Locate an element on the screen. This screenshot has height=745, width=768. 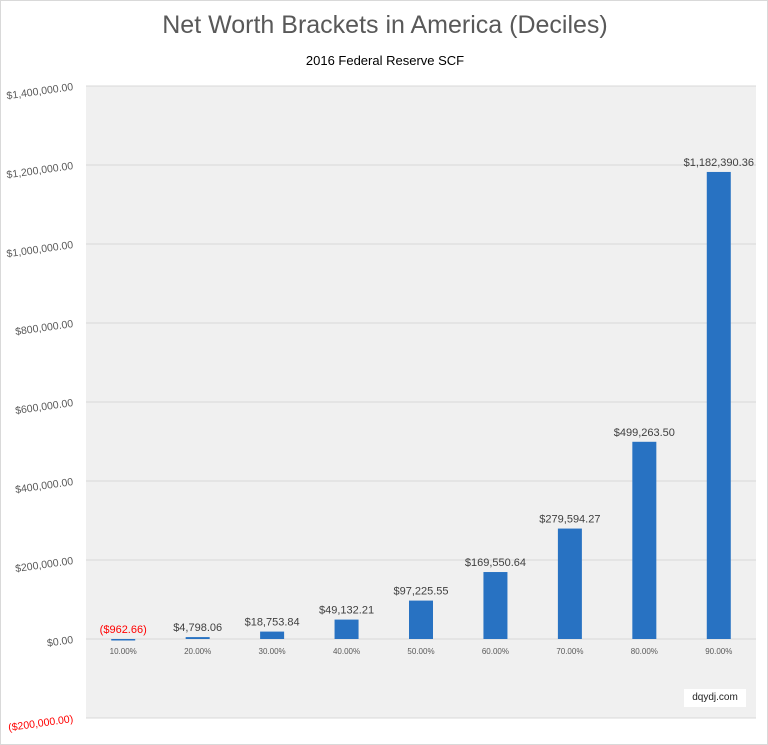
x-tick-label: 30.00% is located at coordinates (272, 651).